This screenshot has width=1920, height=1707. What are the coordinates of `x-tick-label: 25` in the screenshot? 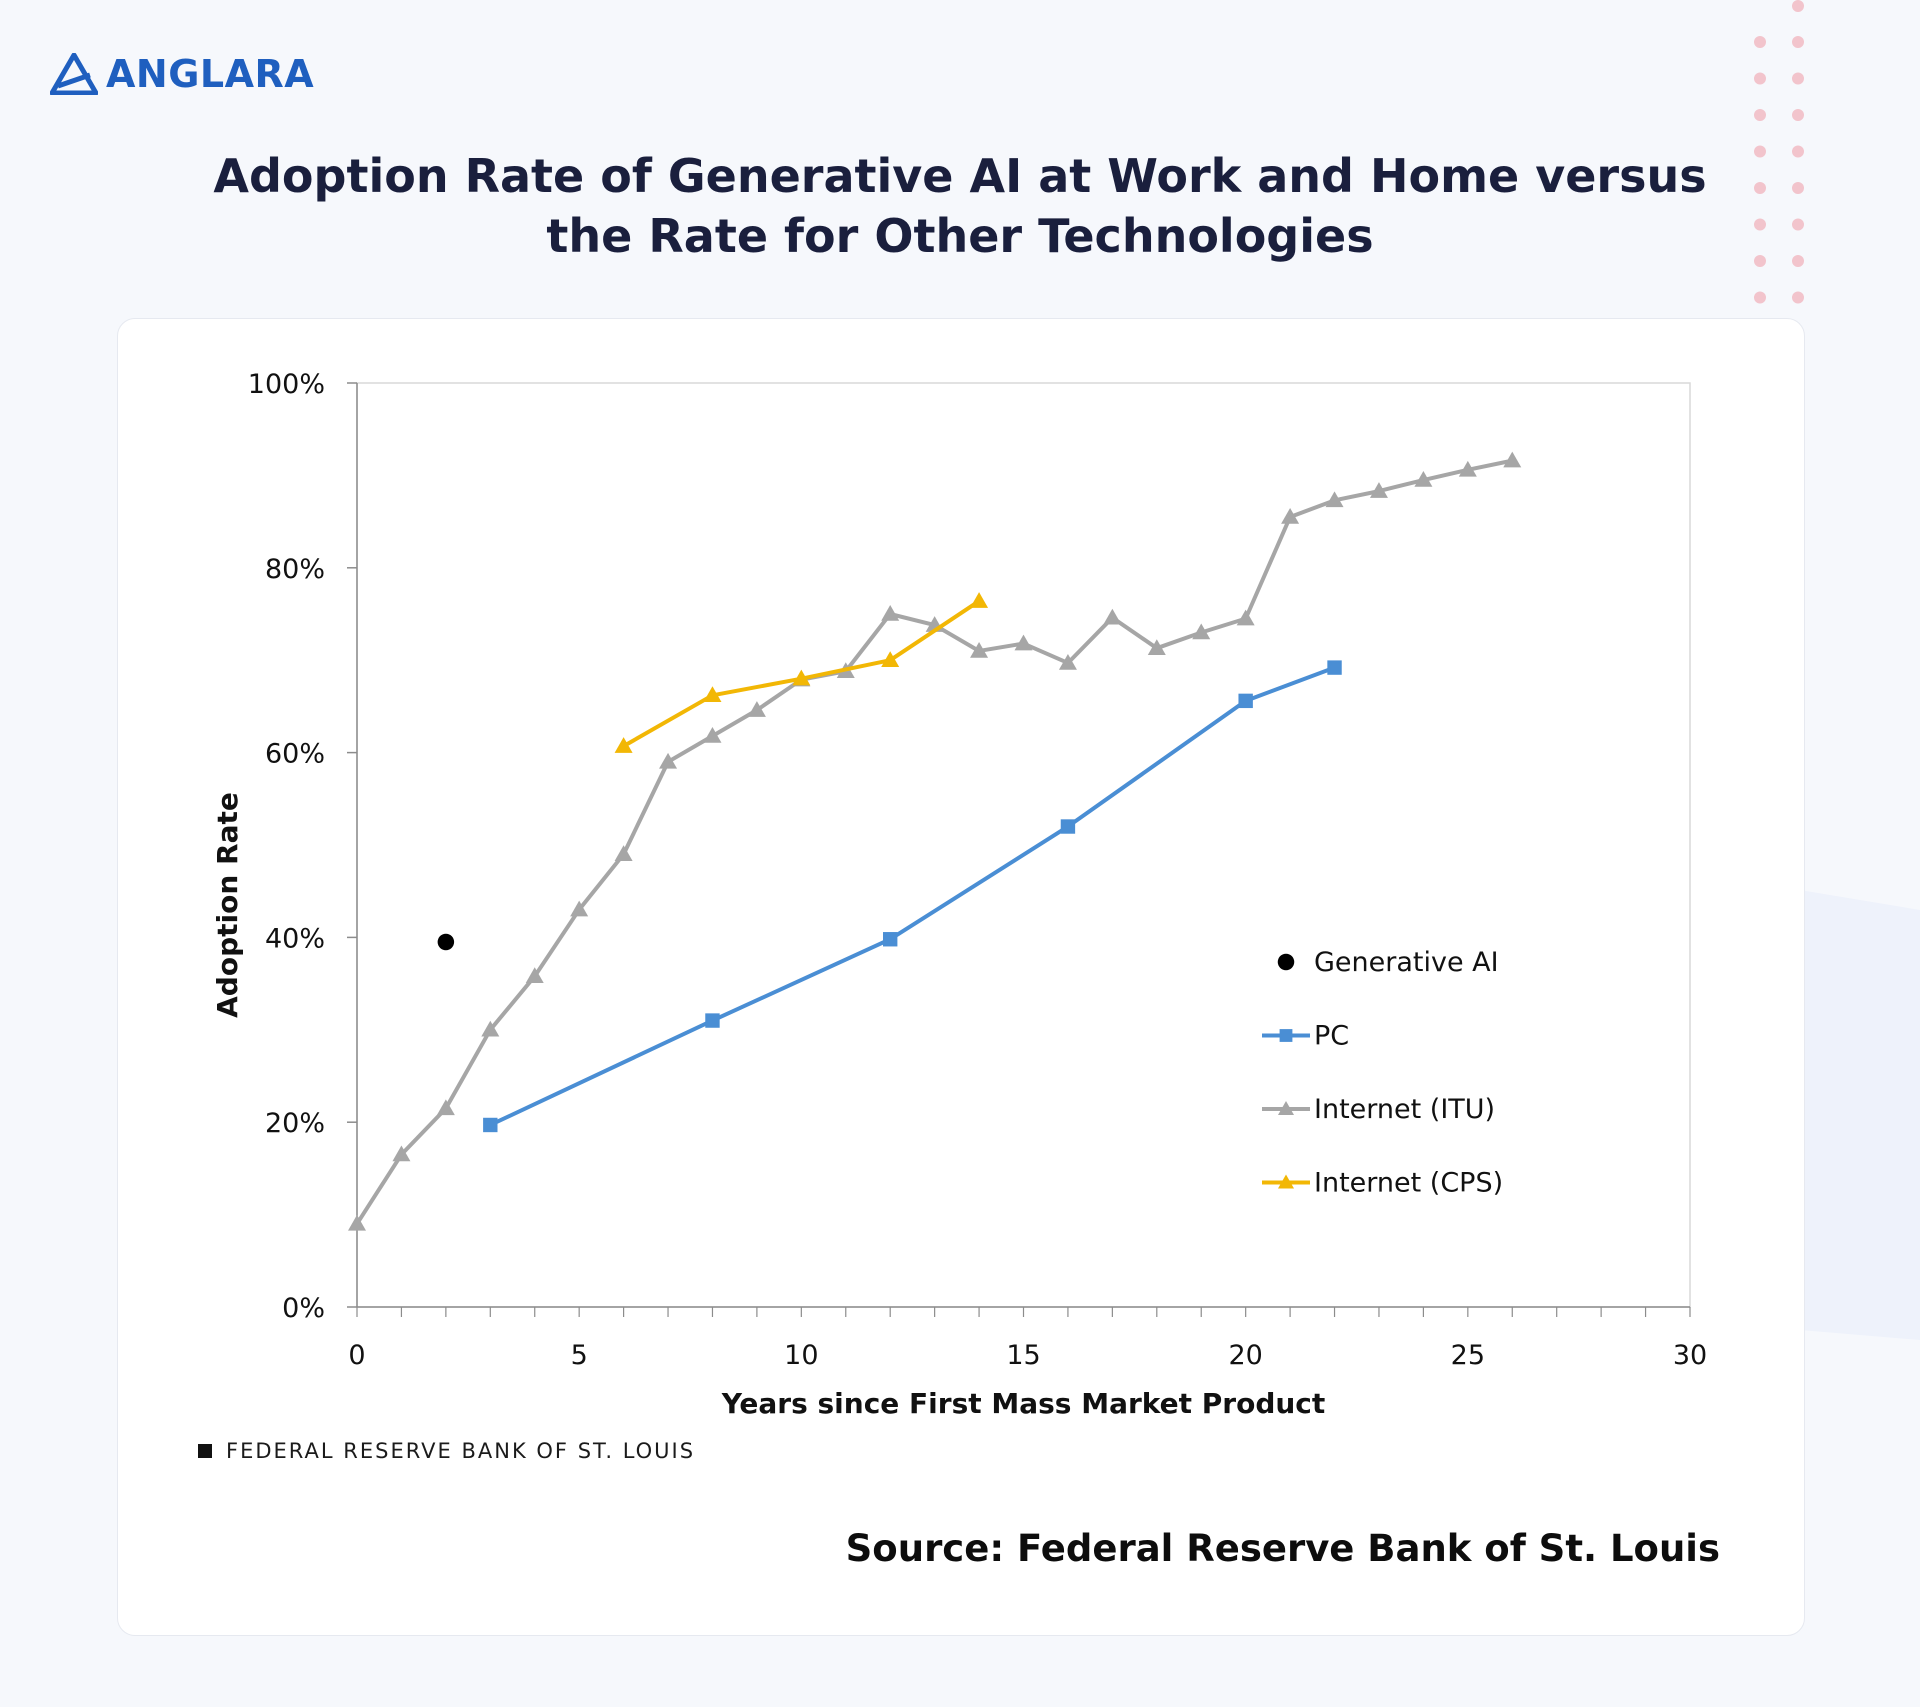 It's located at (1468, 1355).